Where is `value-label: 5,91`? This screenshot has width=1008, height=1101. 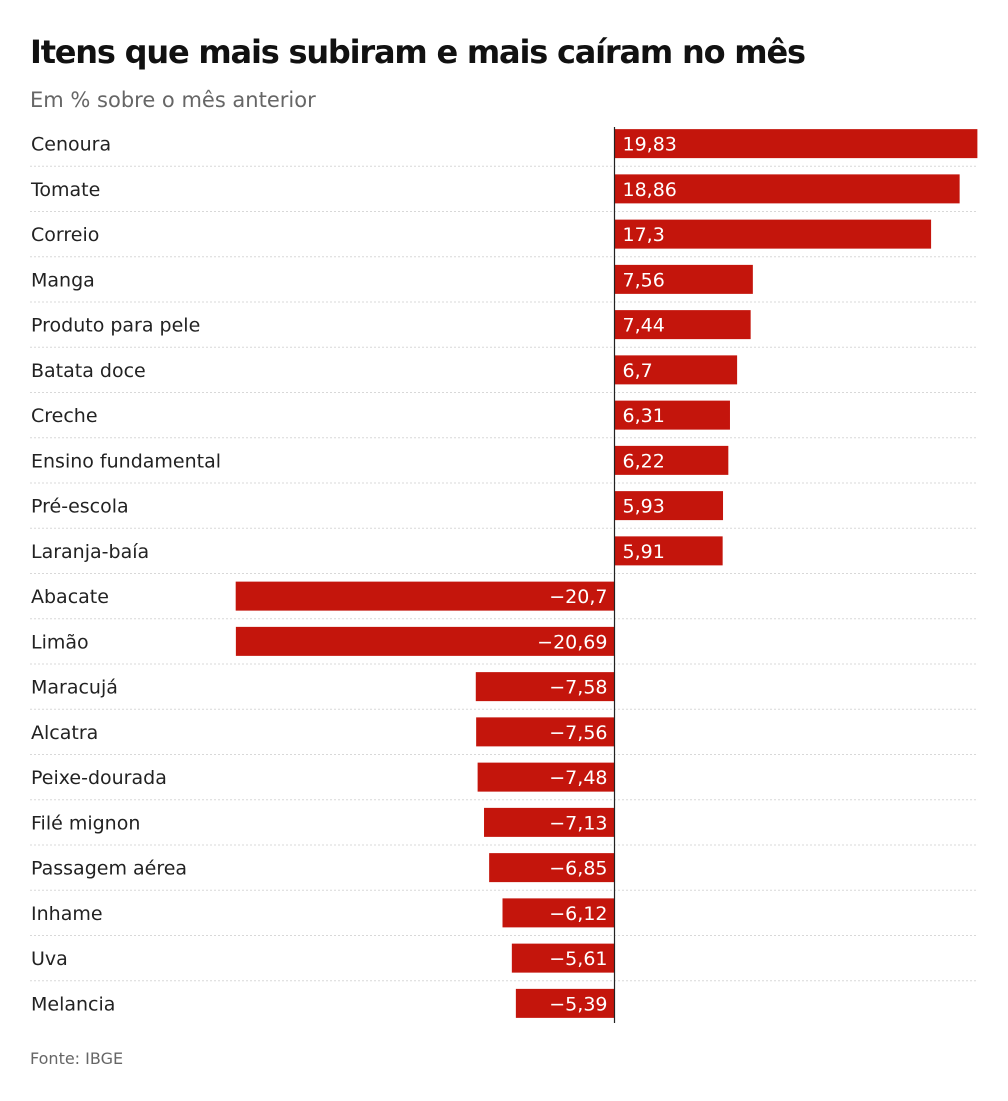 value-label: 5,91 is located at coordinates (644, 552).